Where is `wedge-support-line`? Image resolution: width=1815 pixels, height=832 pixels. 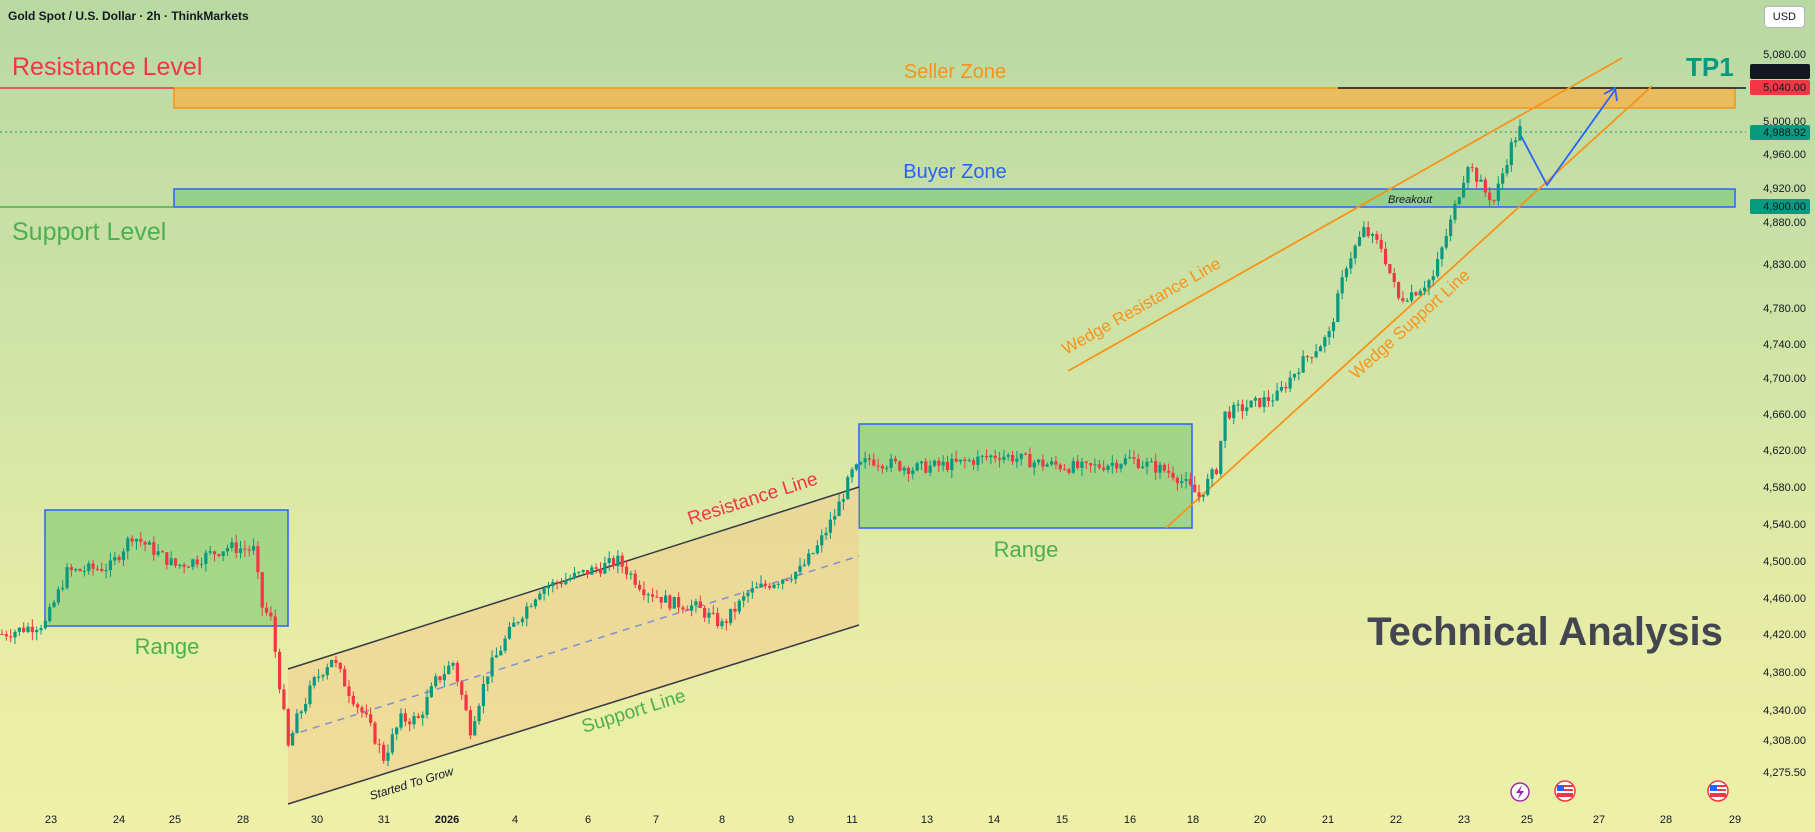 wedge-support-line is located at coordinates (1409, 307).